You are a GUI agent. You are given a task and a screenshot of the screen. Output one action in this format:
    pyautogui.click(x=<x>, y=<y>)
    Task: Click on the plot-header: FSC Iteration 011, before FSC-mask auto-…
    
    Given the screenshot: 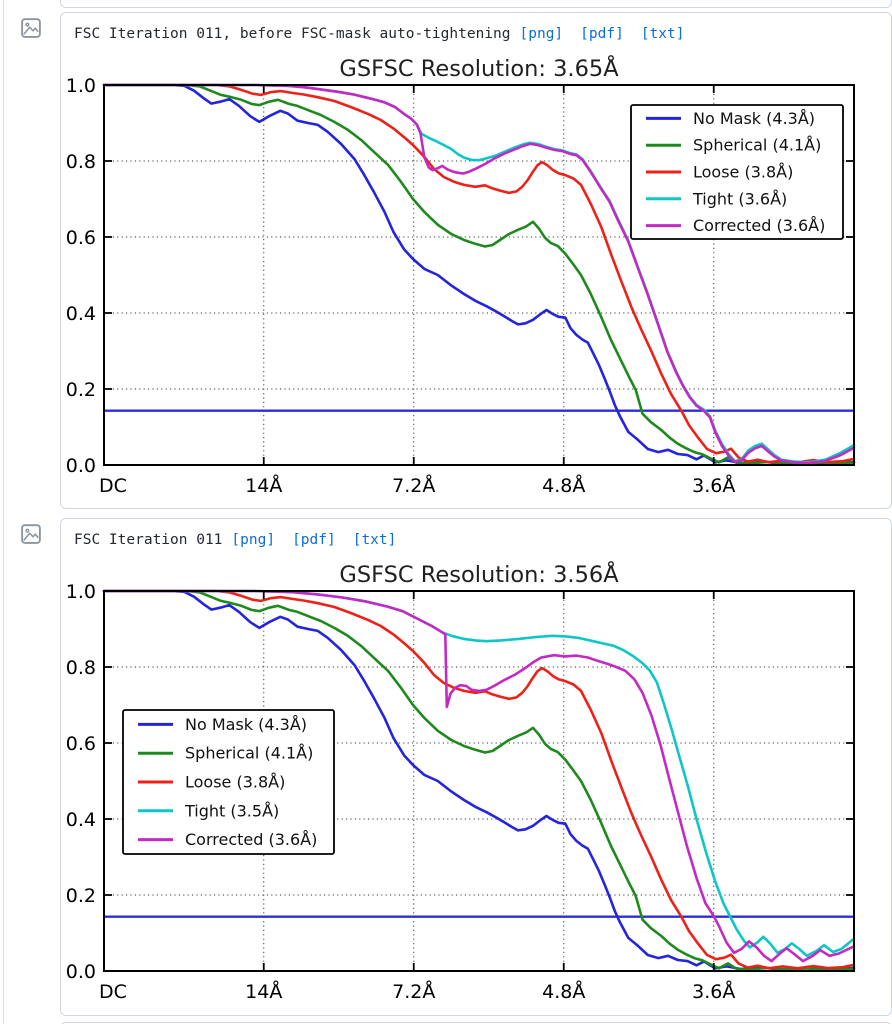 What is the action you would take?
    pyautogui.click(x=476, y=27)
    